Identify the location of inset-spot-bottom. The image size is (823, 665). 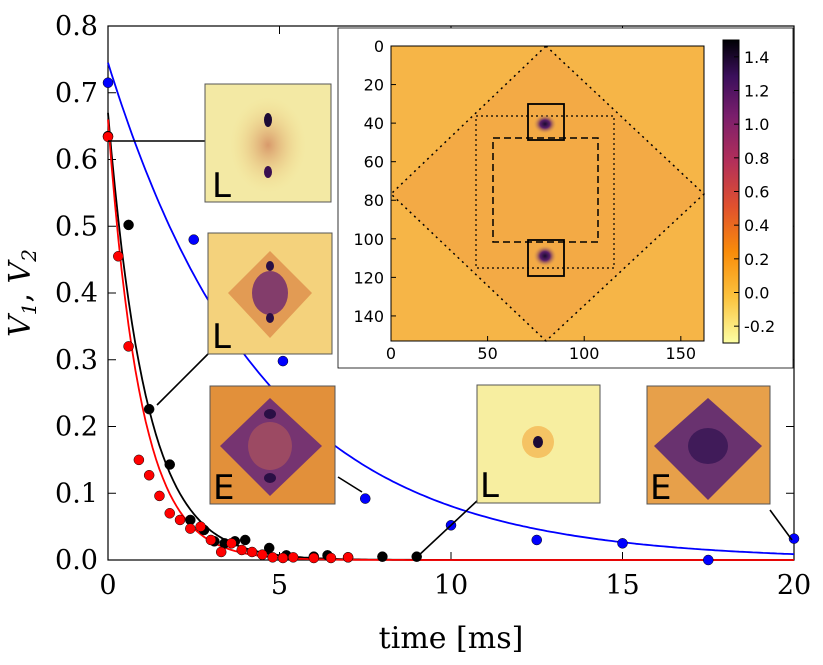
(545, 256).